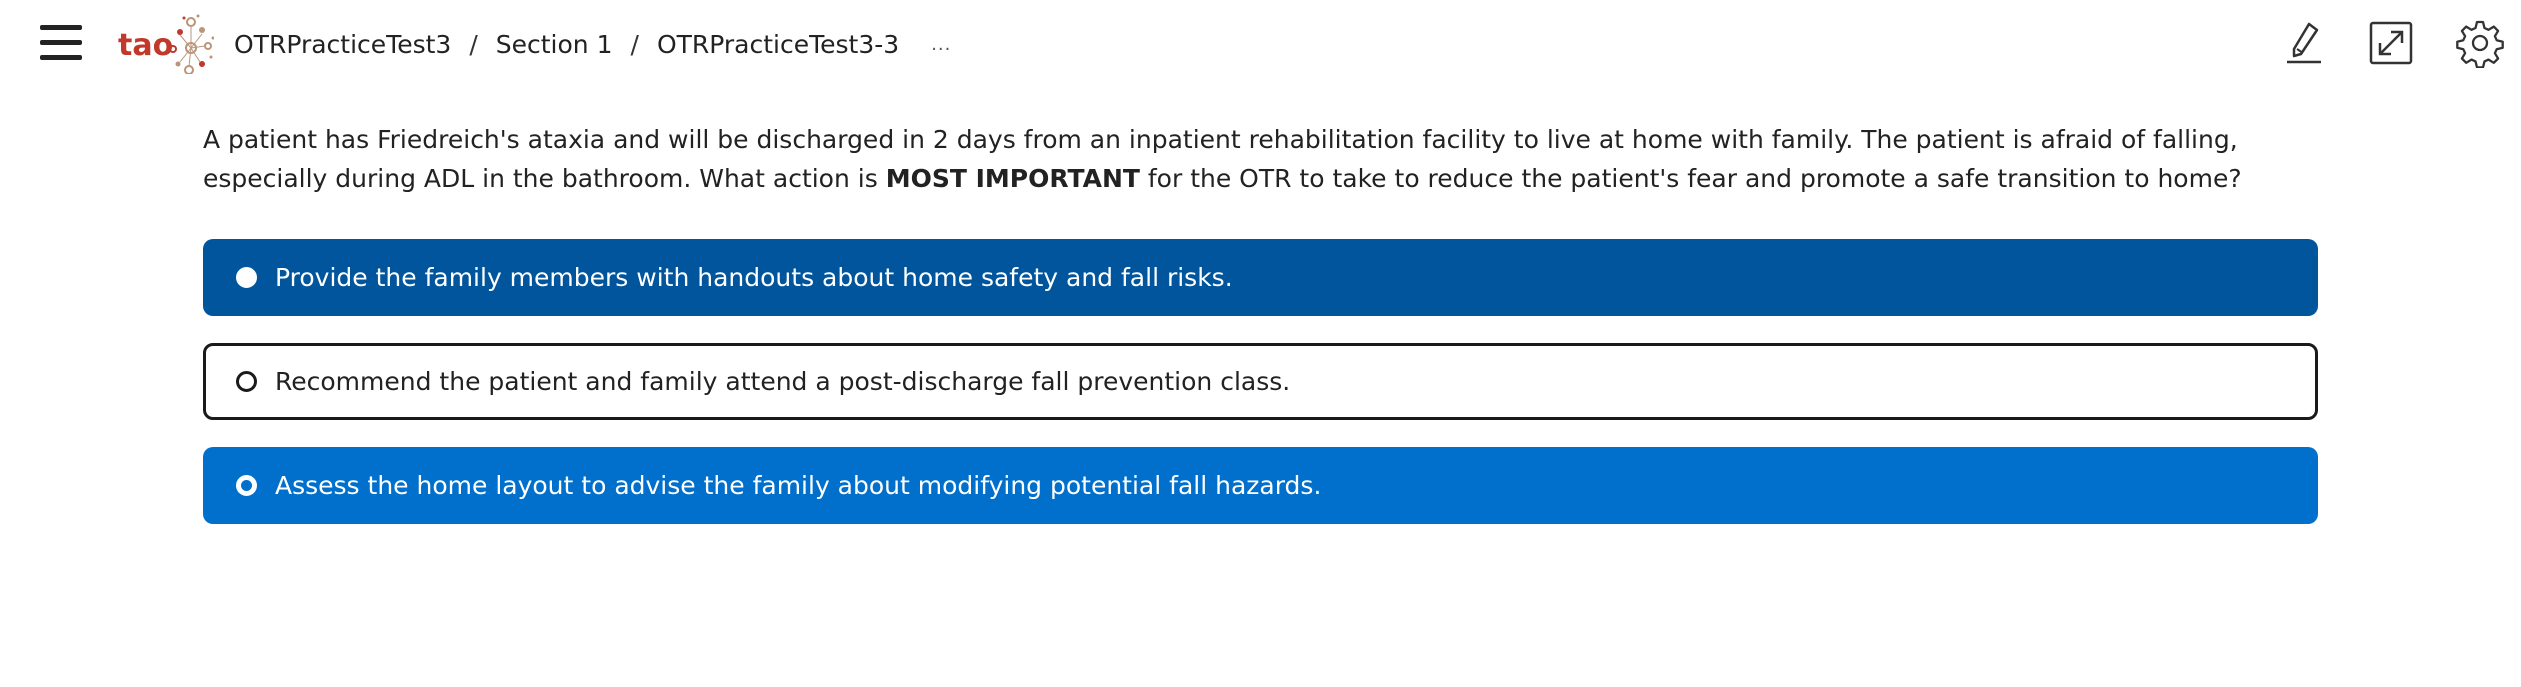 Image resolution: width=2521 pixels, height=687 pixels. I want to click on radio-empty-icon, so click(246, 381).